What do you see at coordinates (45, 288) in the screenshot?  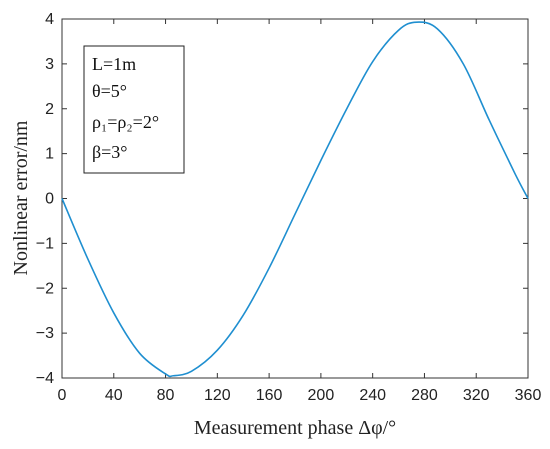 I see `y-tick-label: −2` at bounding box center [45, 288].